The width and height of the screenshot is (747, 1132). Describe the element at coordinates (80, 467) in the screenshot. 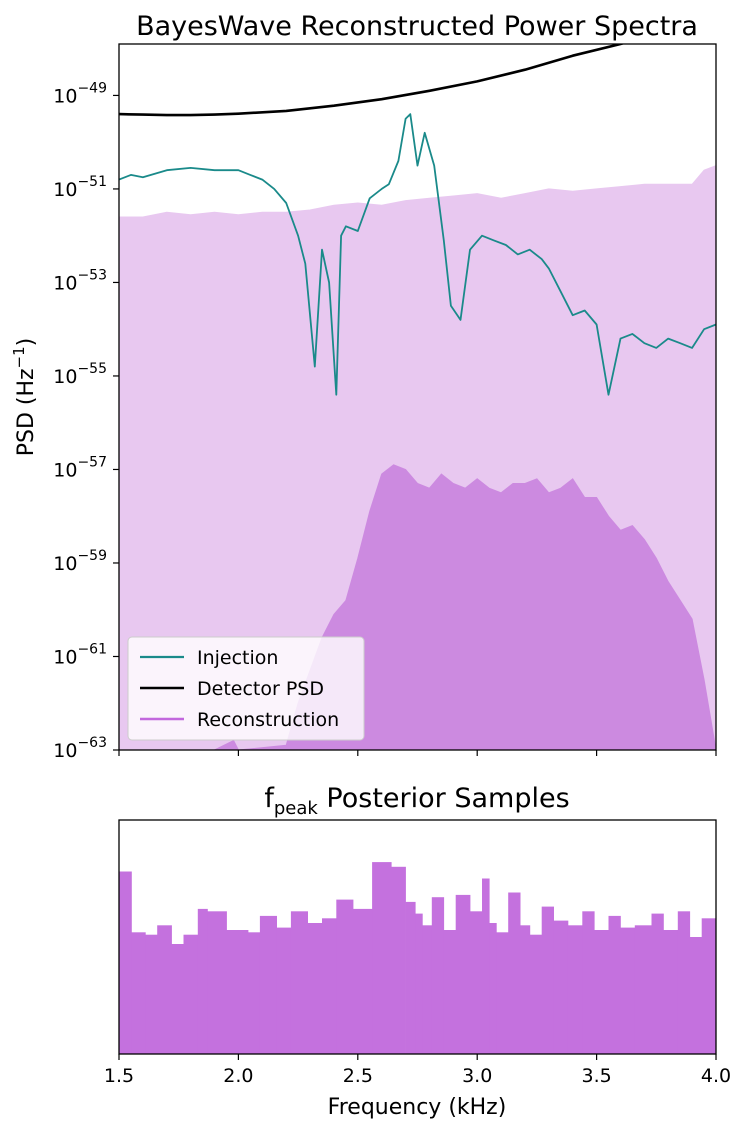

I see `y-tick-label: 10−57` at that location.